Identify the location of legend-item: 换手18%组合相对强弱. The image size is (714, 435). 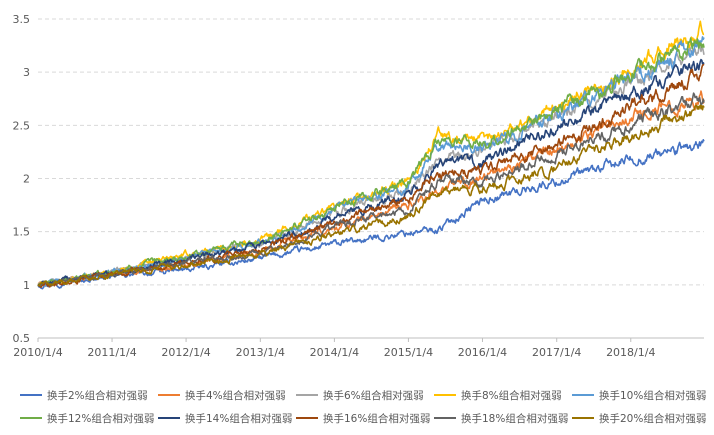
(503, 418).